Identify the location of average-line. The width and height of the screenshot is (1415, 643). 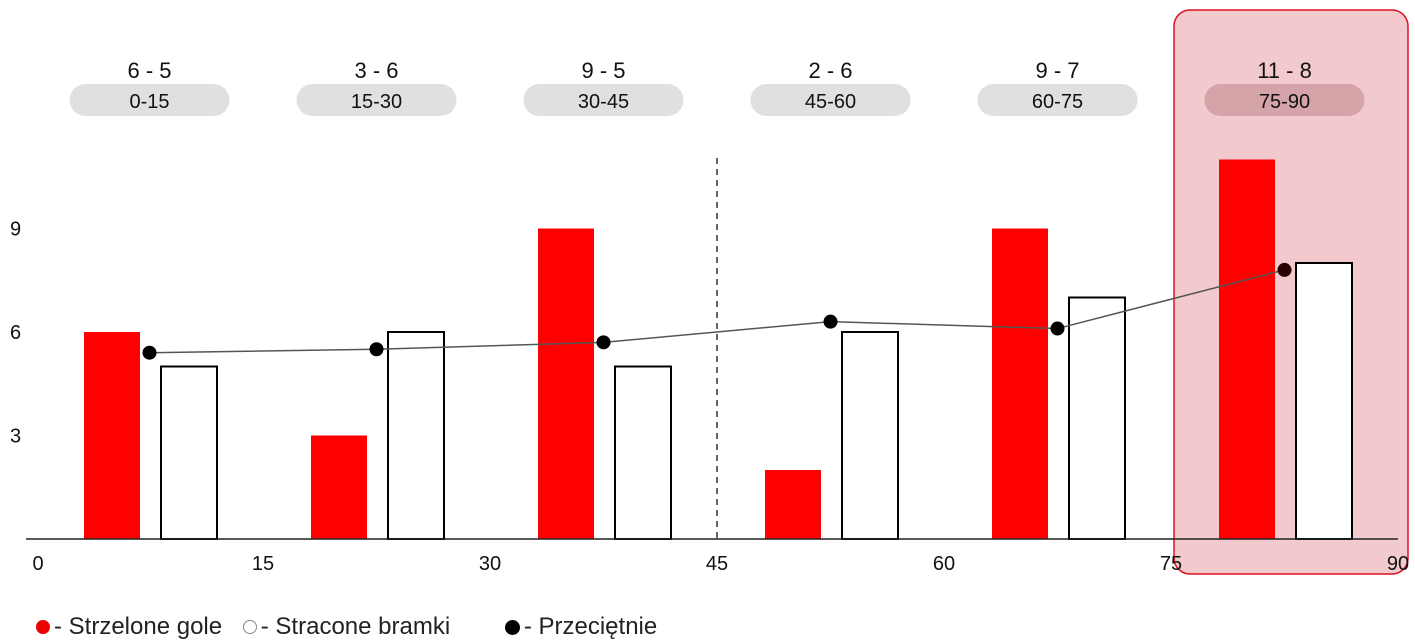
(717, 311).